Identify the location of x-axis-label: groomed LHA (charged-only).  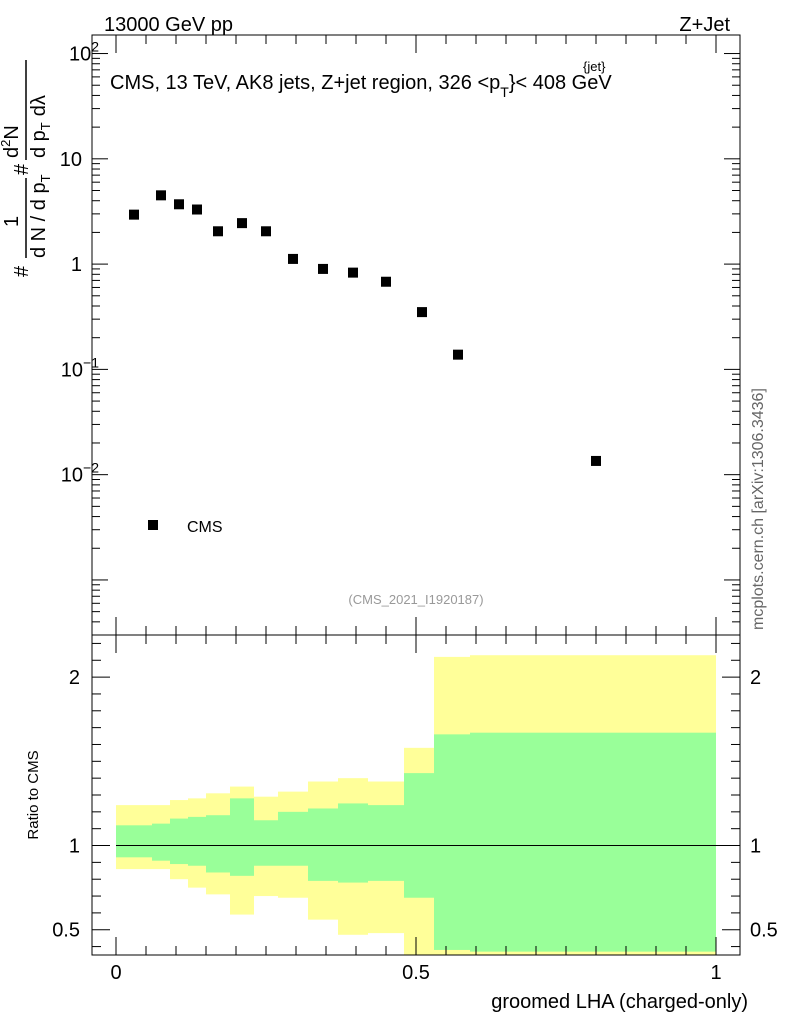
(619, 1002).